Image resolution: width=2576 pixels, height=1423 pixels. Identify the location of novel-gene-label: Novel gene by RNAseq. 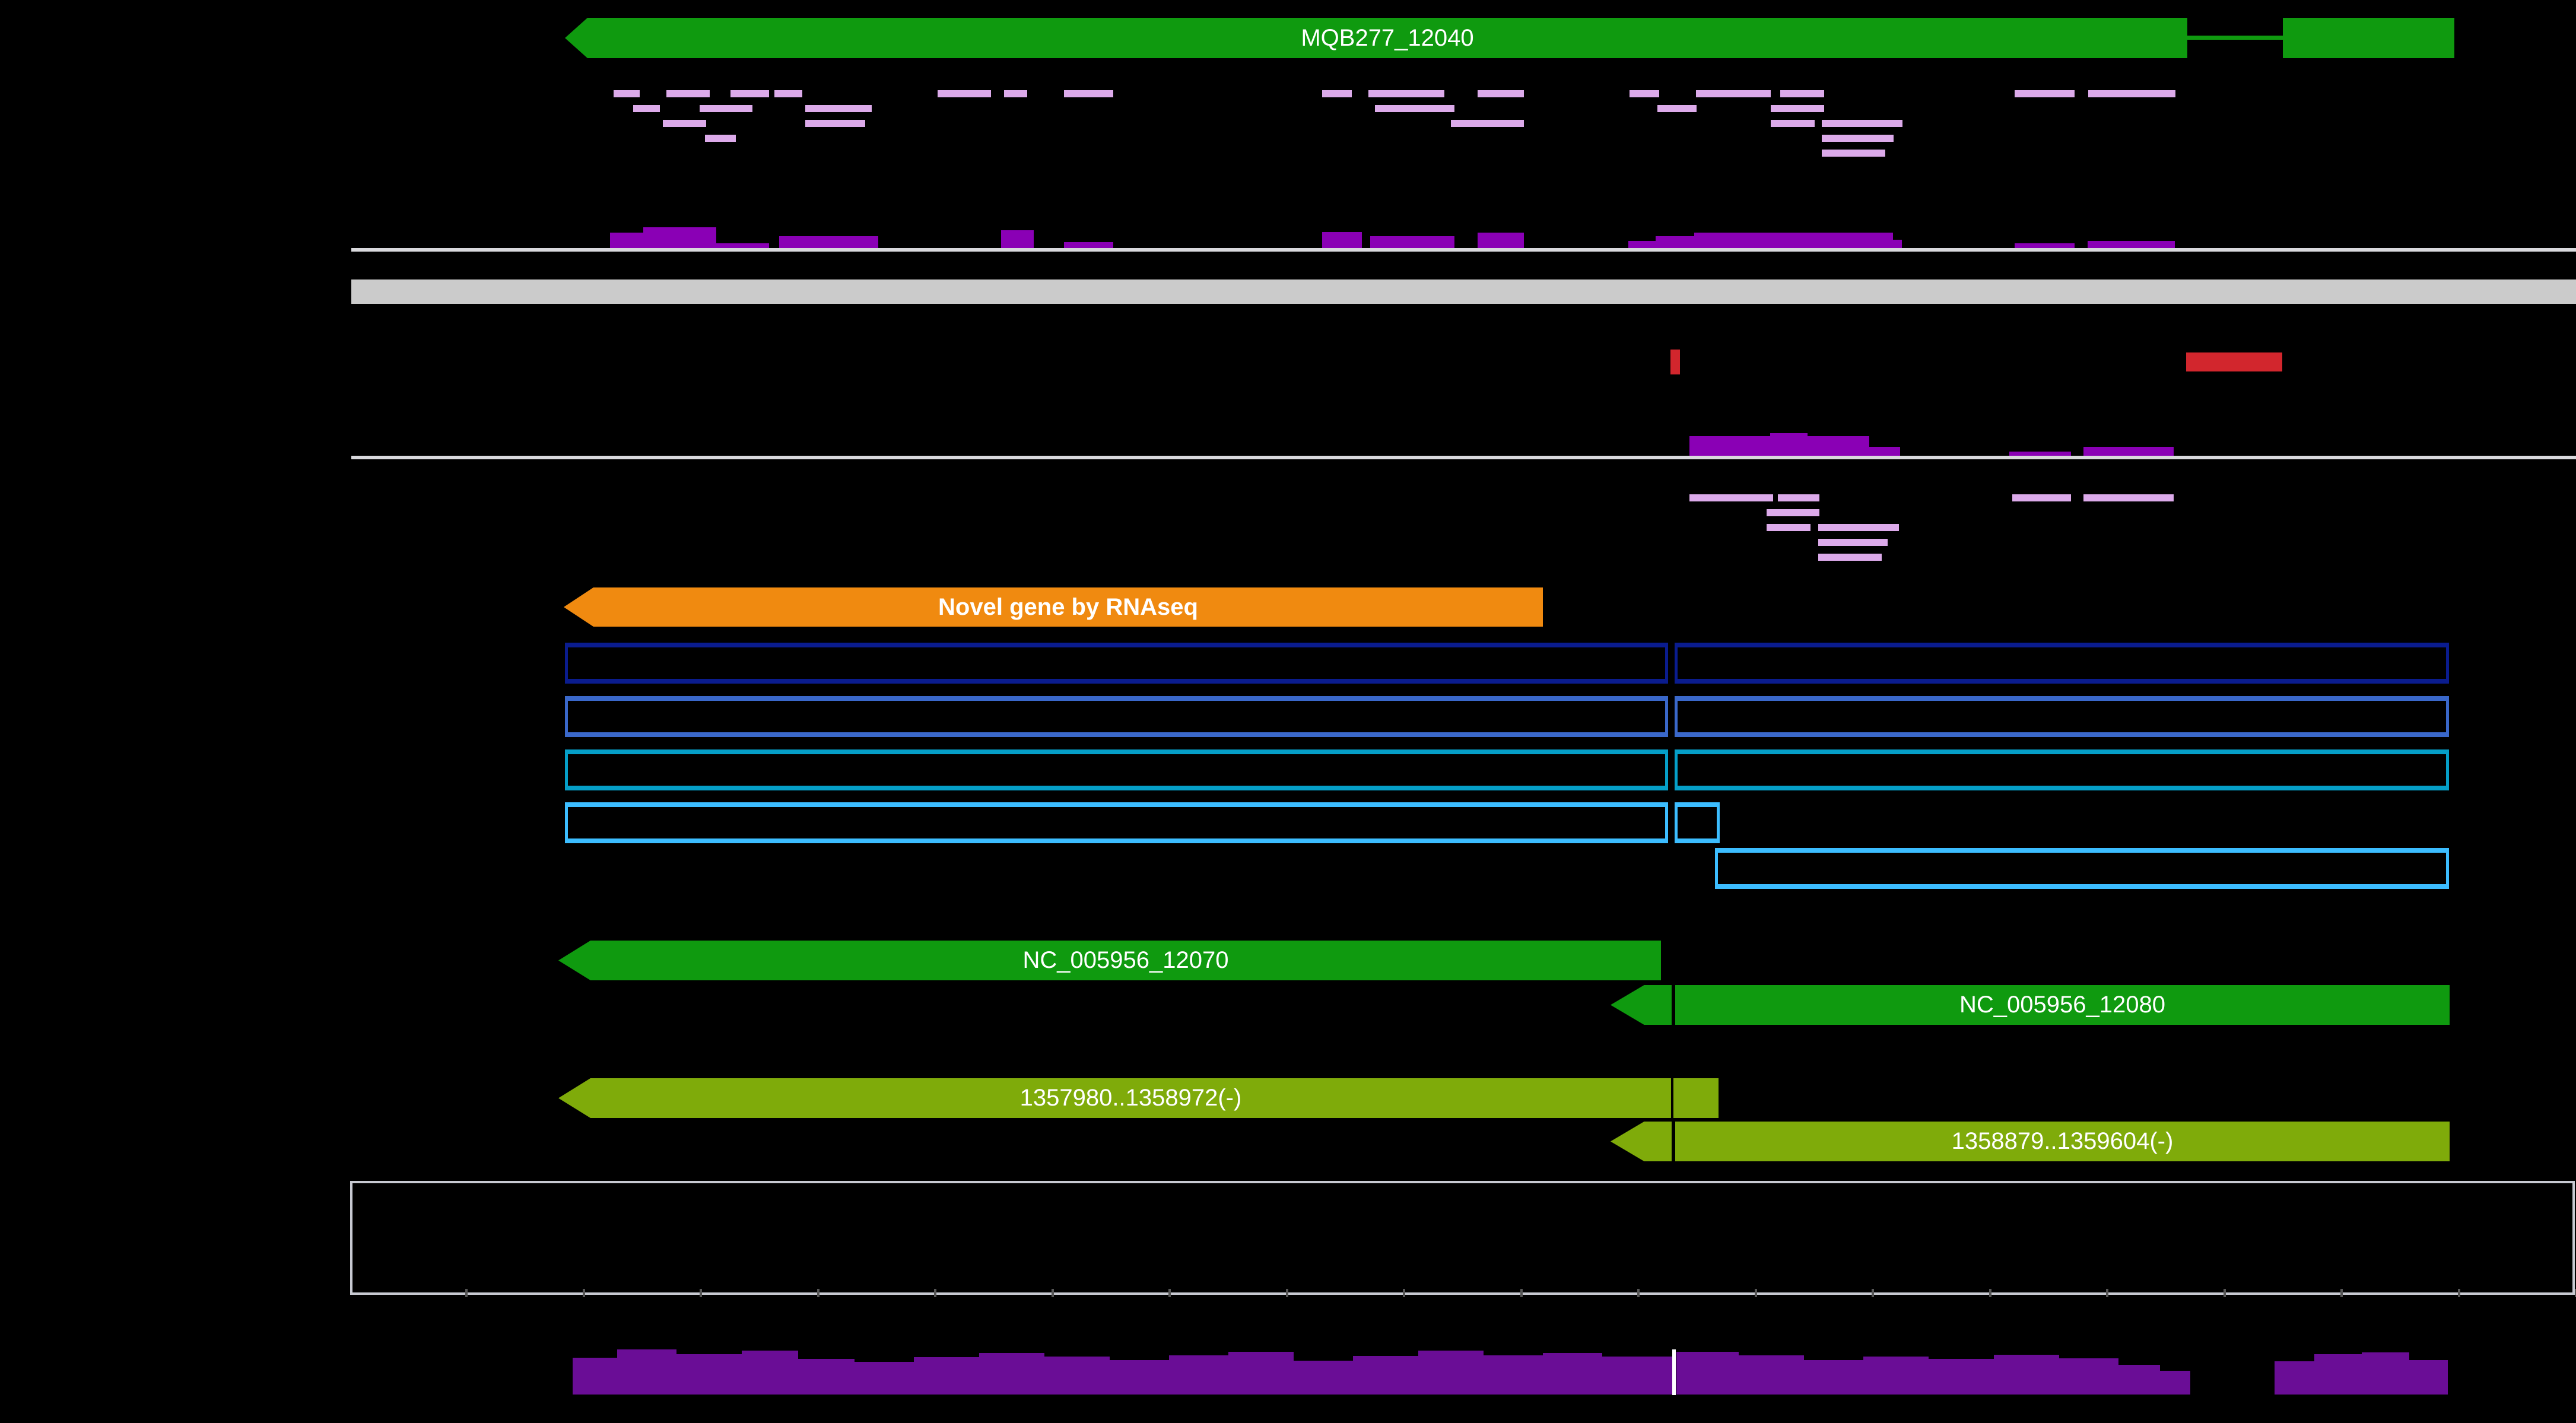
(1068, 606).